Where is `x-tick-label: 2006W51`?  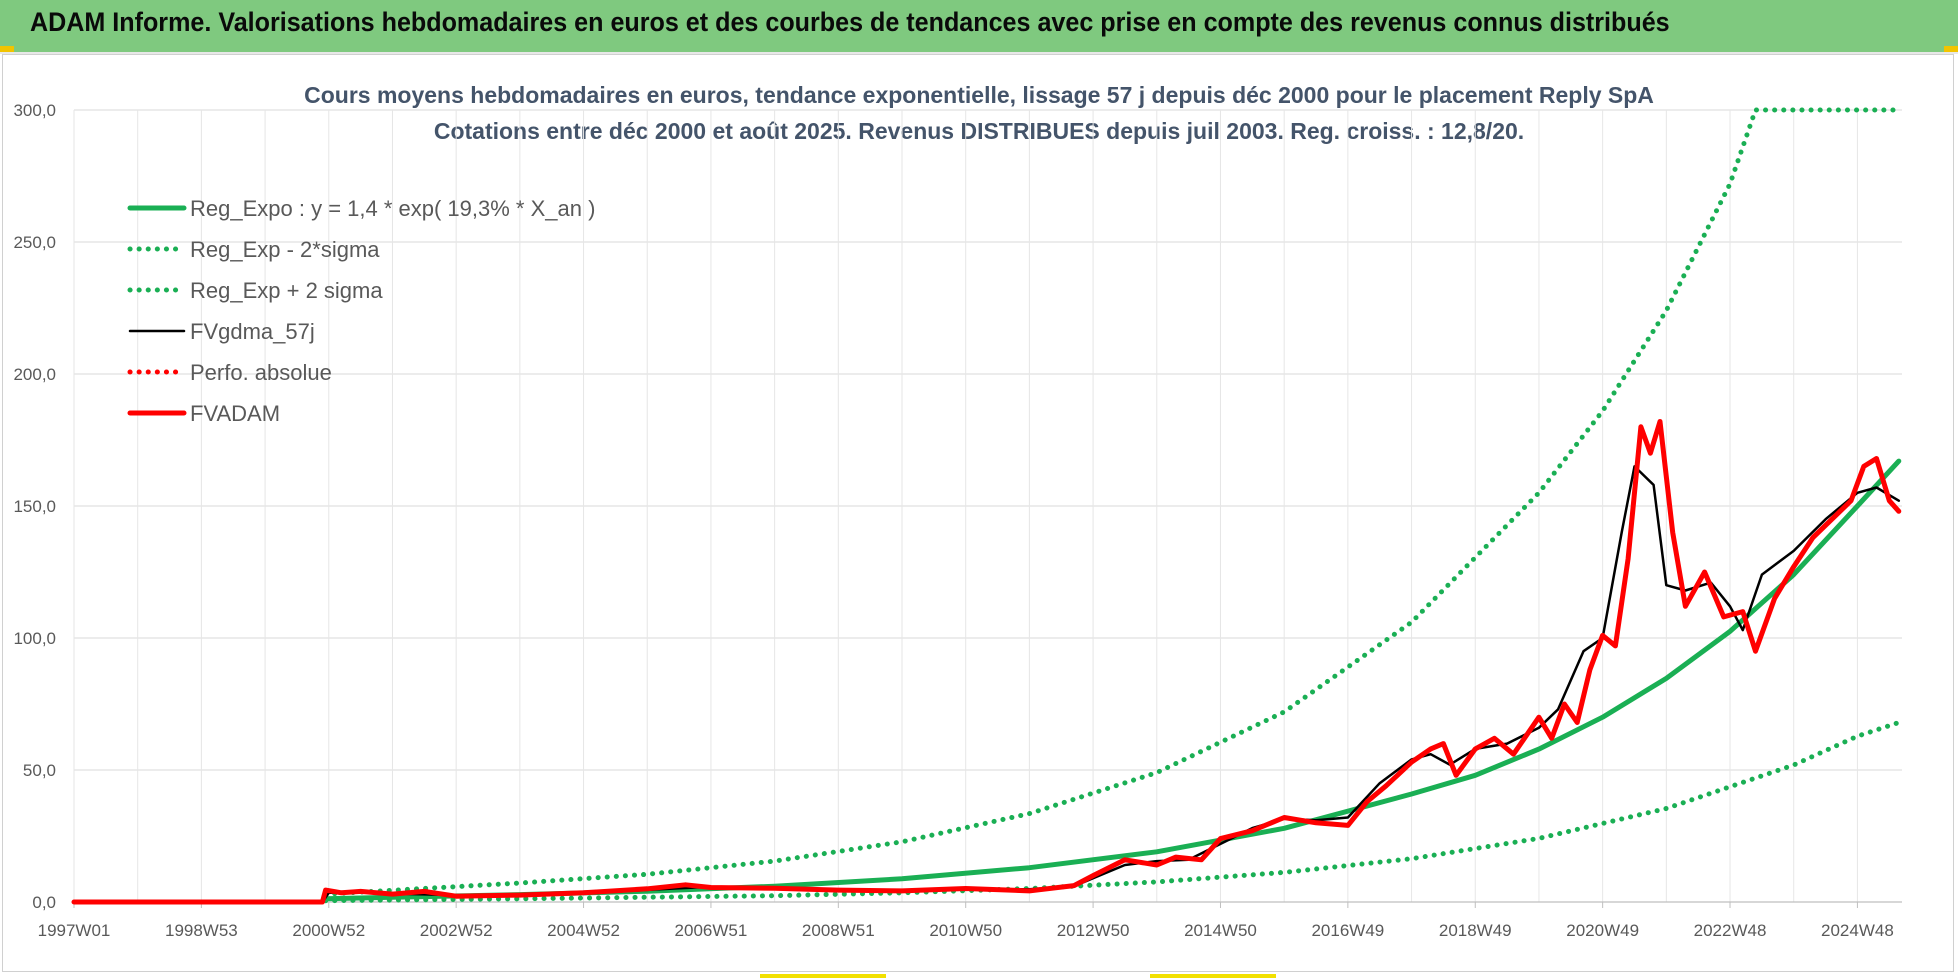 x-tick-label: 2006W51 is located at coordinates (711, 930).